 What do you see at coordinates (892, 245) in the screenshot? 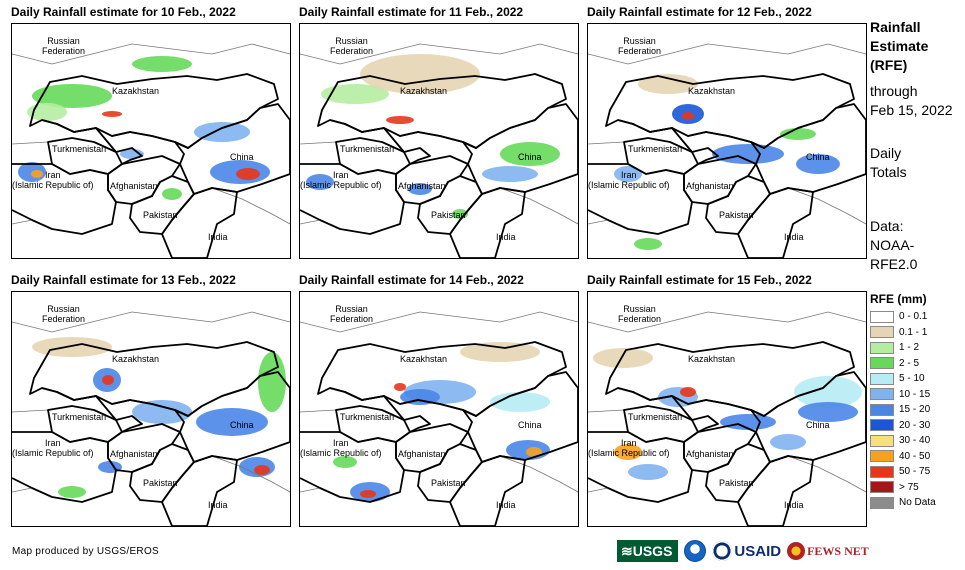
I see `data-source-line: NOAA-` at bounding box center [892, 245].